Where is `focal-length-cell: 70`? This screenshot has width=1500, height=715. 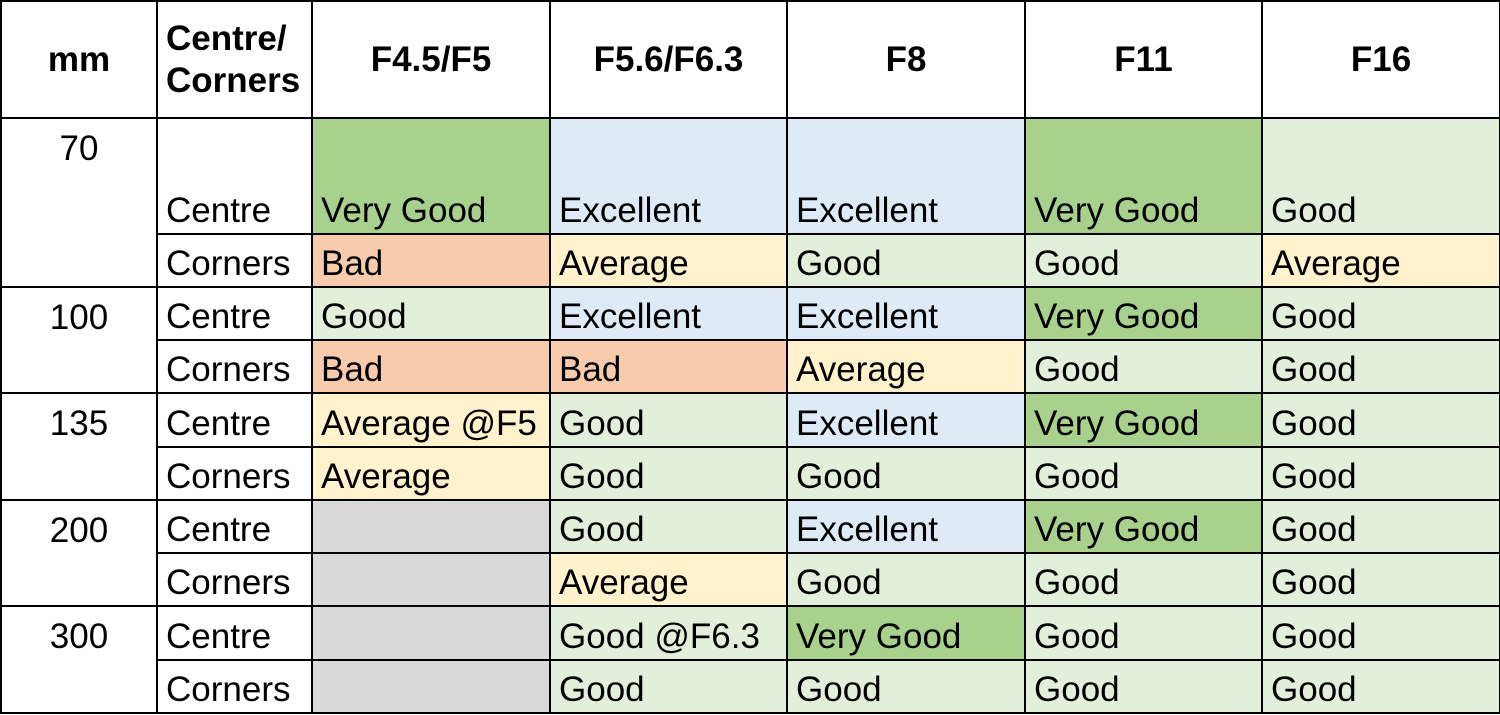
focal-length-cell: 70 is located at coordinates (79, 202).